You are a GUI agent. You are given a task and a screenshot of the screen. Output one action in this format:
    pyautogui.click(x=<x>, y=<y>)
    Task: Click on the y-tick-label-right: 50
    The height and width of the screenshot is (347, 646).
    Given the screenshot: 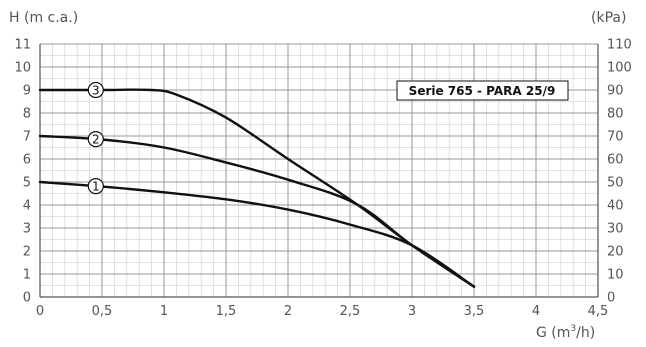 What is the action you would take?
    pyautogui.click(x=615, y=183)
    